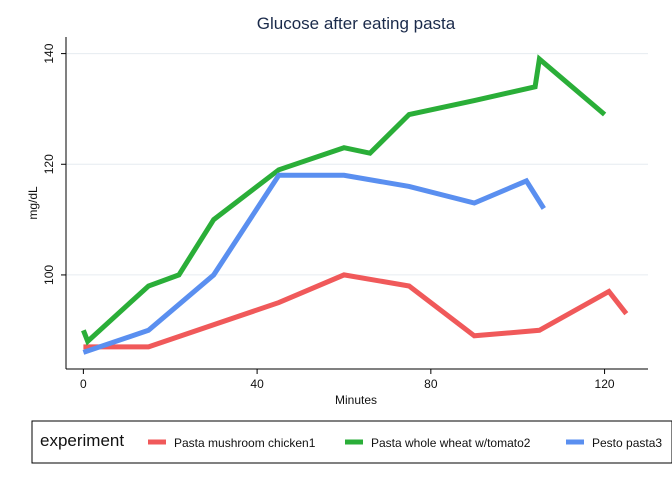 This screenshot has height=480, width=672. Describe the element at coordinates (356, 400) in the screenshot. I see `x-axis-title: Minutes` at that location.